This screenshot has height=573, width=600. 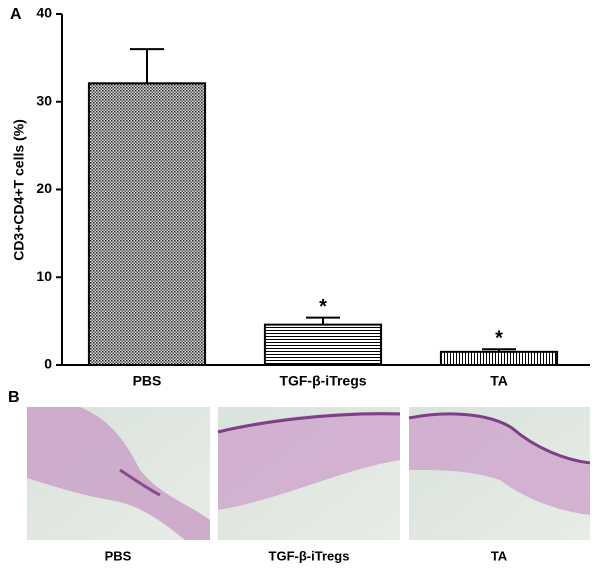 What do you see at coordinates (19, 190) in the screenshot?
I see `y-axis-label: CD3+CD4+T cells (%)` at bounding box center [19, 190].